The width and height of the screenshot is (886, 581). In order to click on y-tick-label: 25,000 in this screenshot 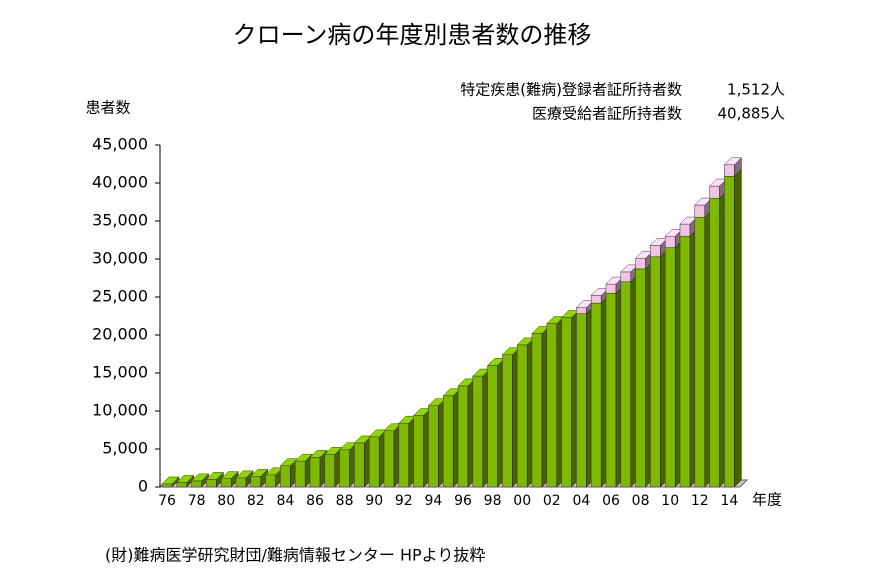, I will do `click(120, 296)`.